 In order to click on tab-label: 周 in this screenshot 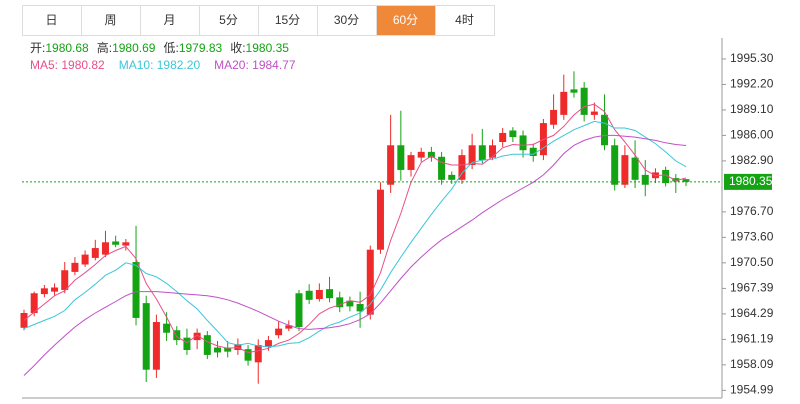, I will do `click(110, 20)`.